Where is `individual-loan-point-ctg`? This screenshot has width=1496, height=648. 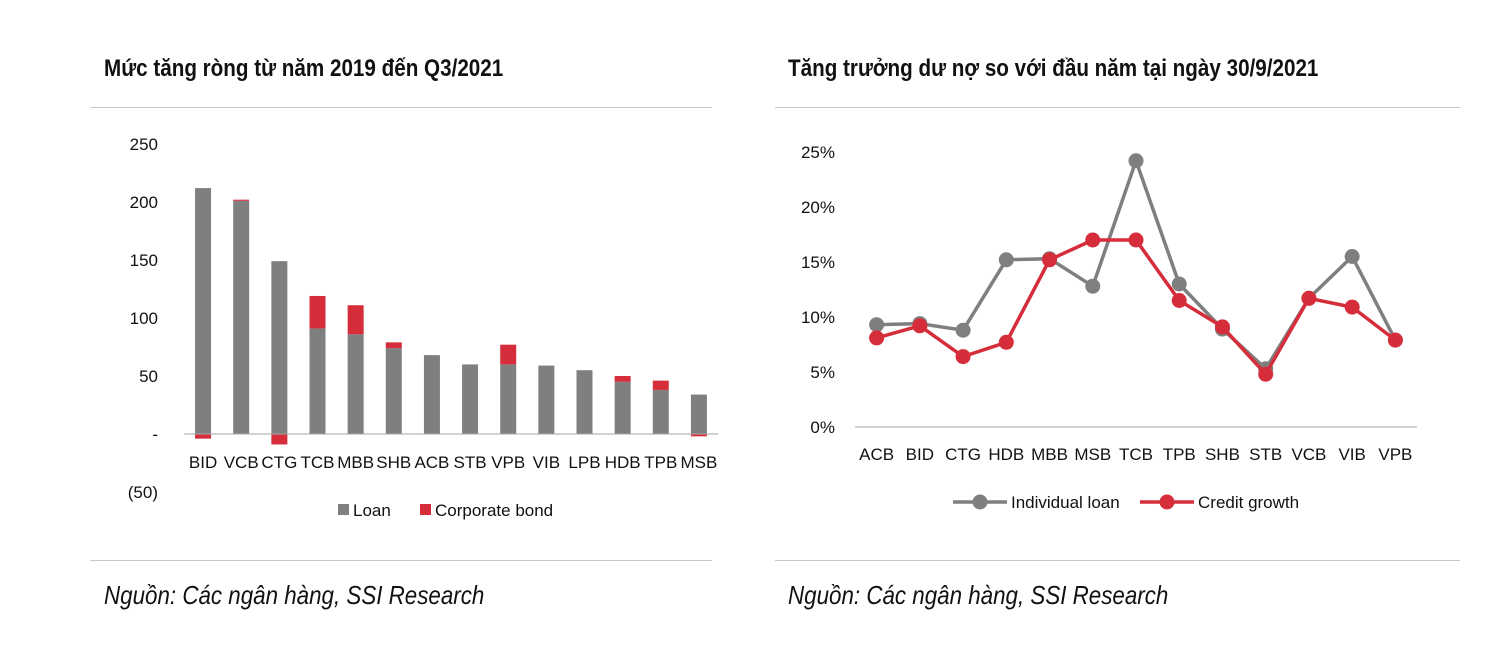 individual-loan-point-ctg is located at coordinates (963, 330).